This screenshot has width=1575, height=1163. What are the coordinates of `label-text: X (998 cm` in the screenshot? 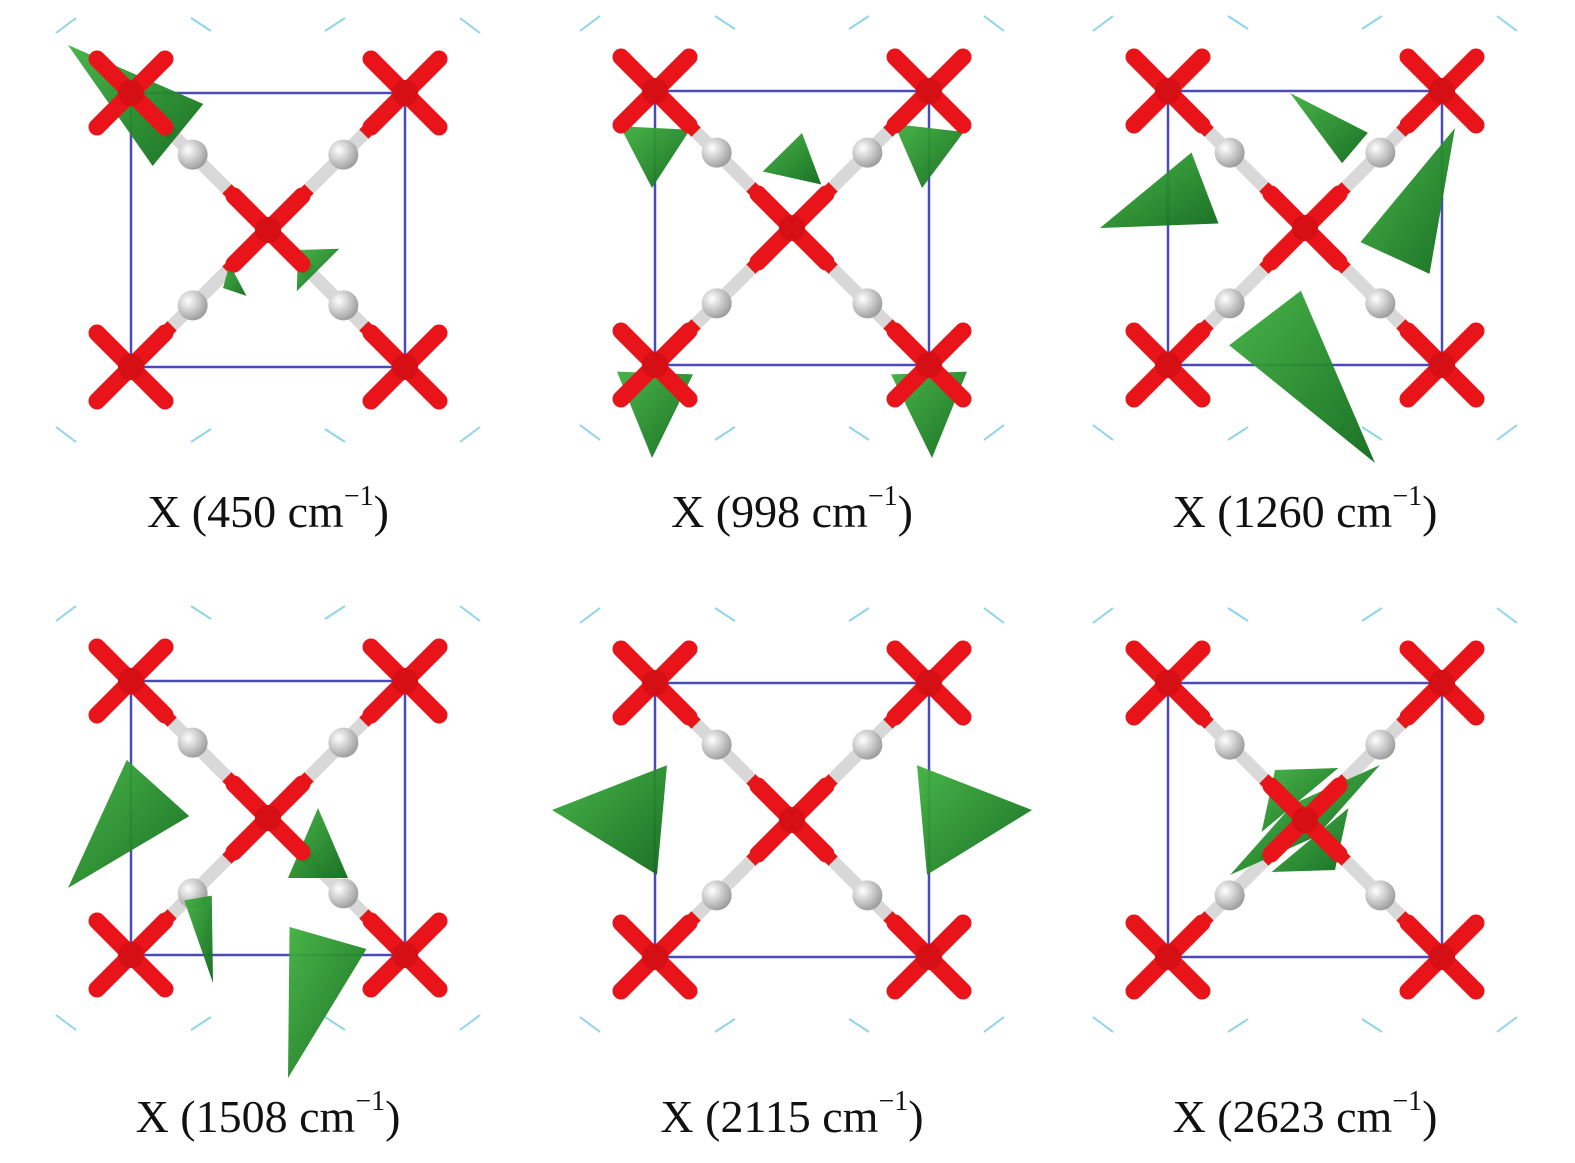 It's located at (769, 511).